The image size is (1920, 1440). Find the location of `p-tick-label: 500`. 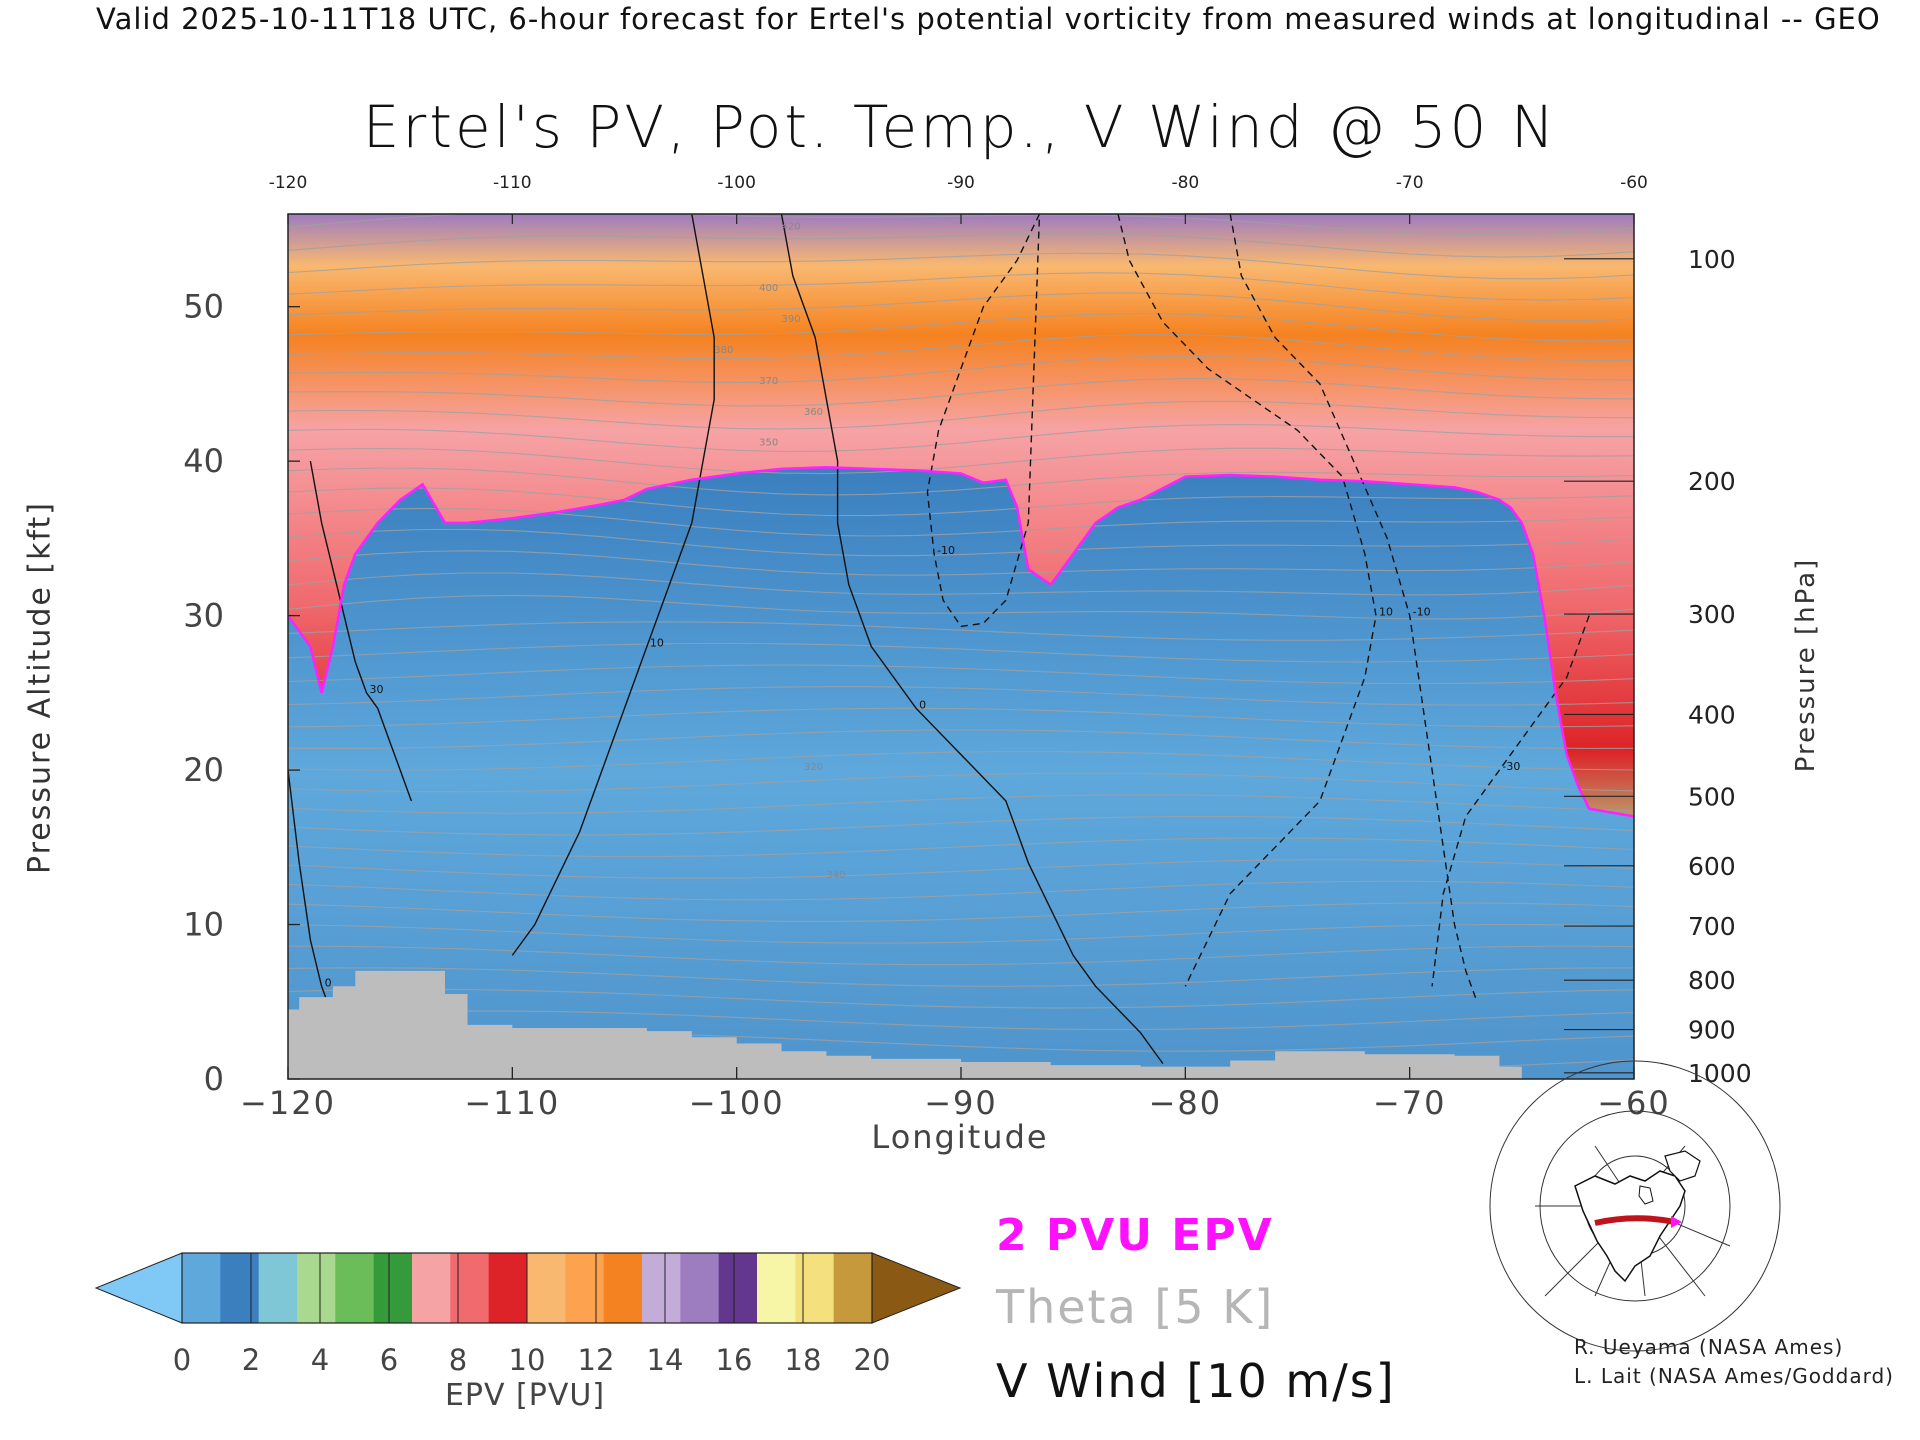

p-tick-label: 500 is located at coordinates (1712, 796).